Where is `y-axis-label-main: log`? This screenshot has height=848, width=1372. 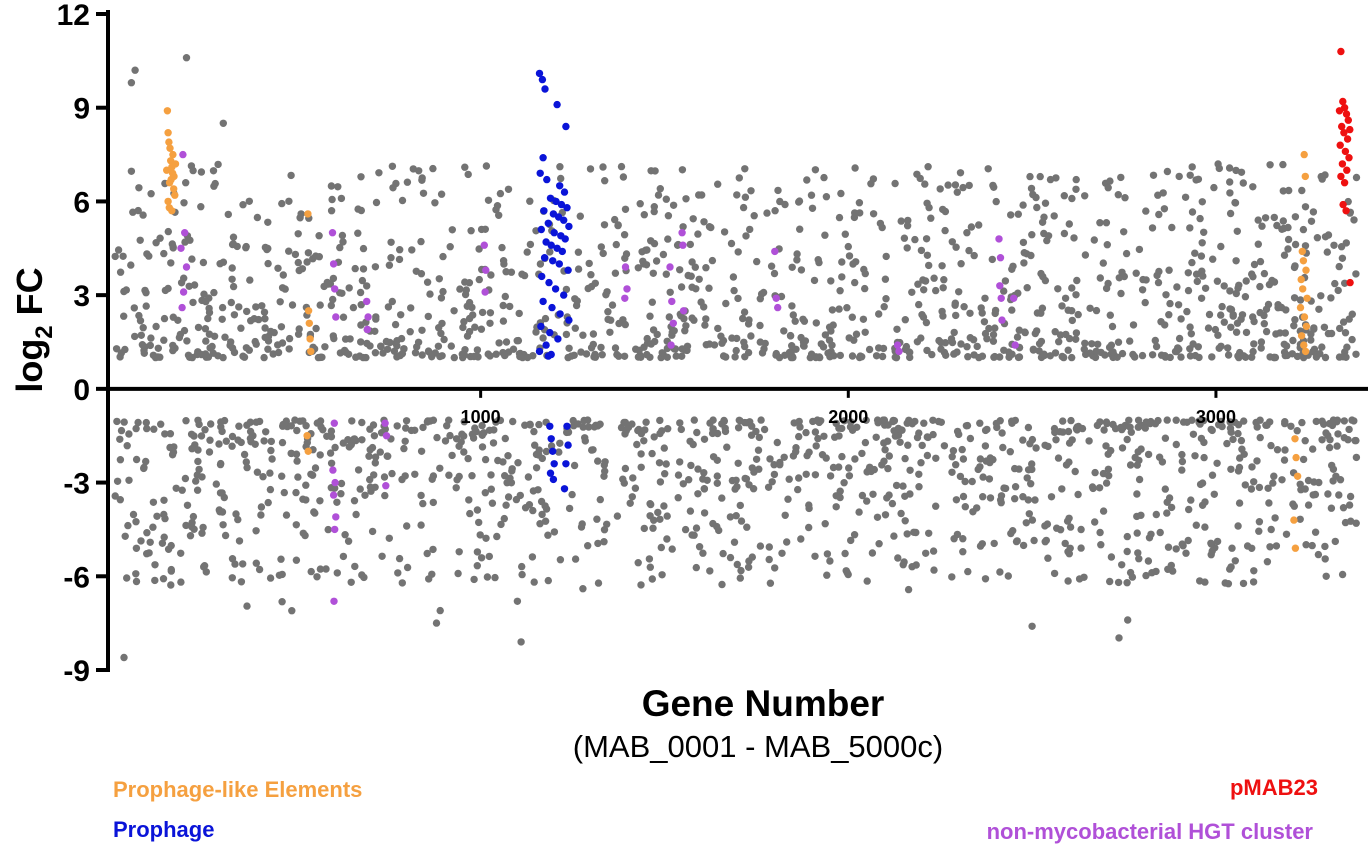
y-axis-label-main: log is located at coordinates (29, 366).